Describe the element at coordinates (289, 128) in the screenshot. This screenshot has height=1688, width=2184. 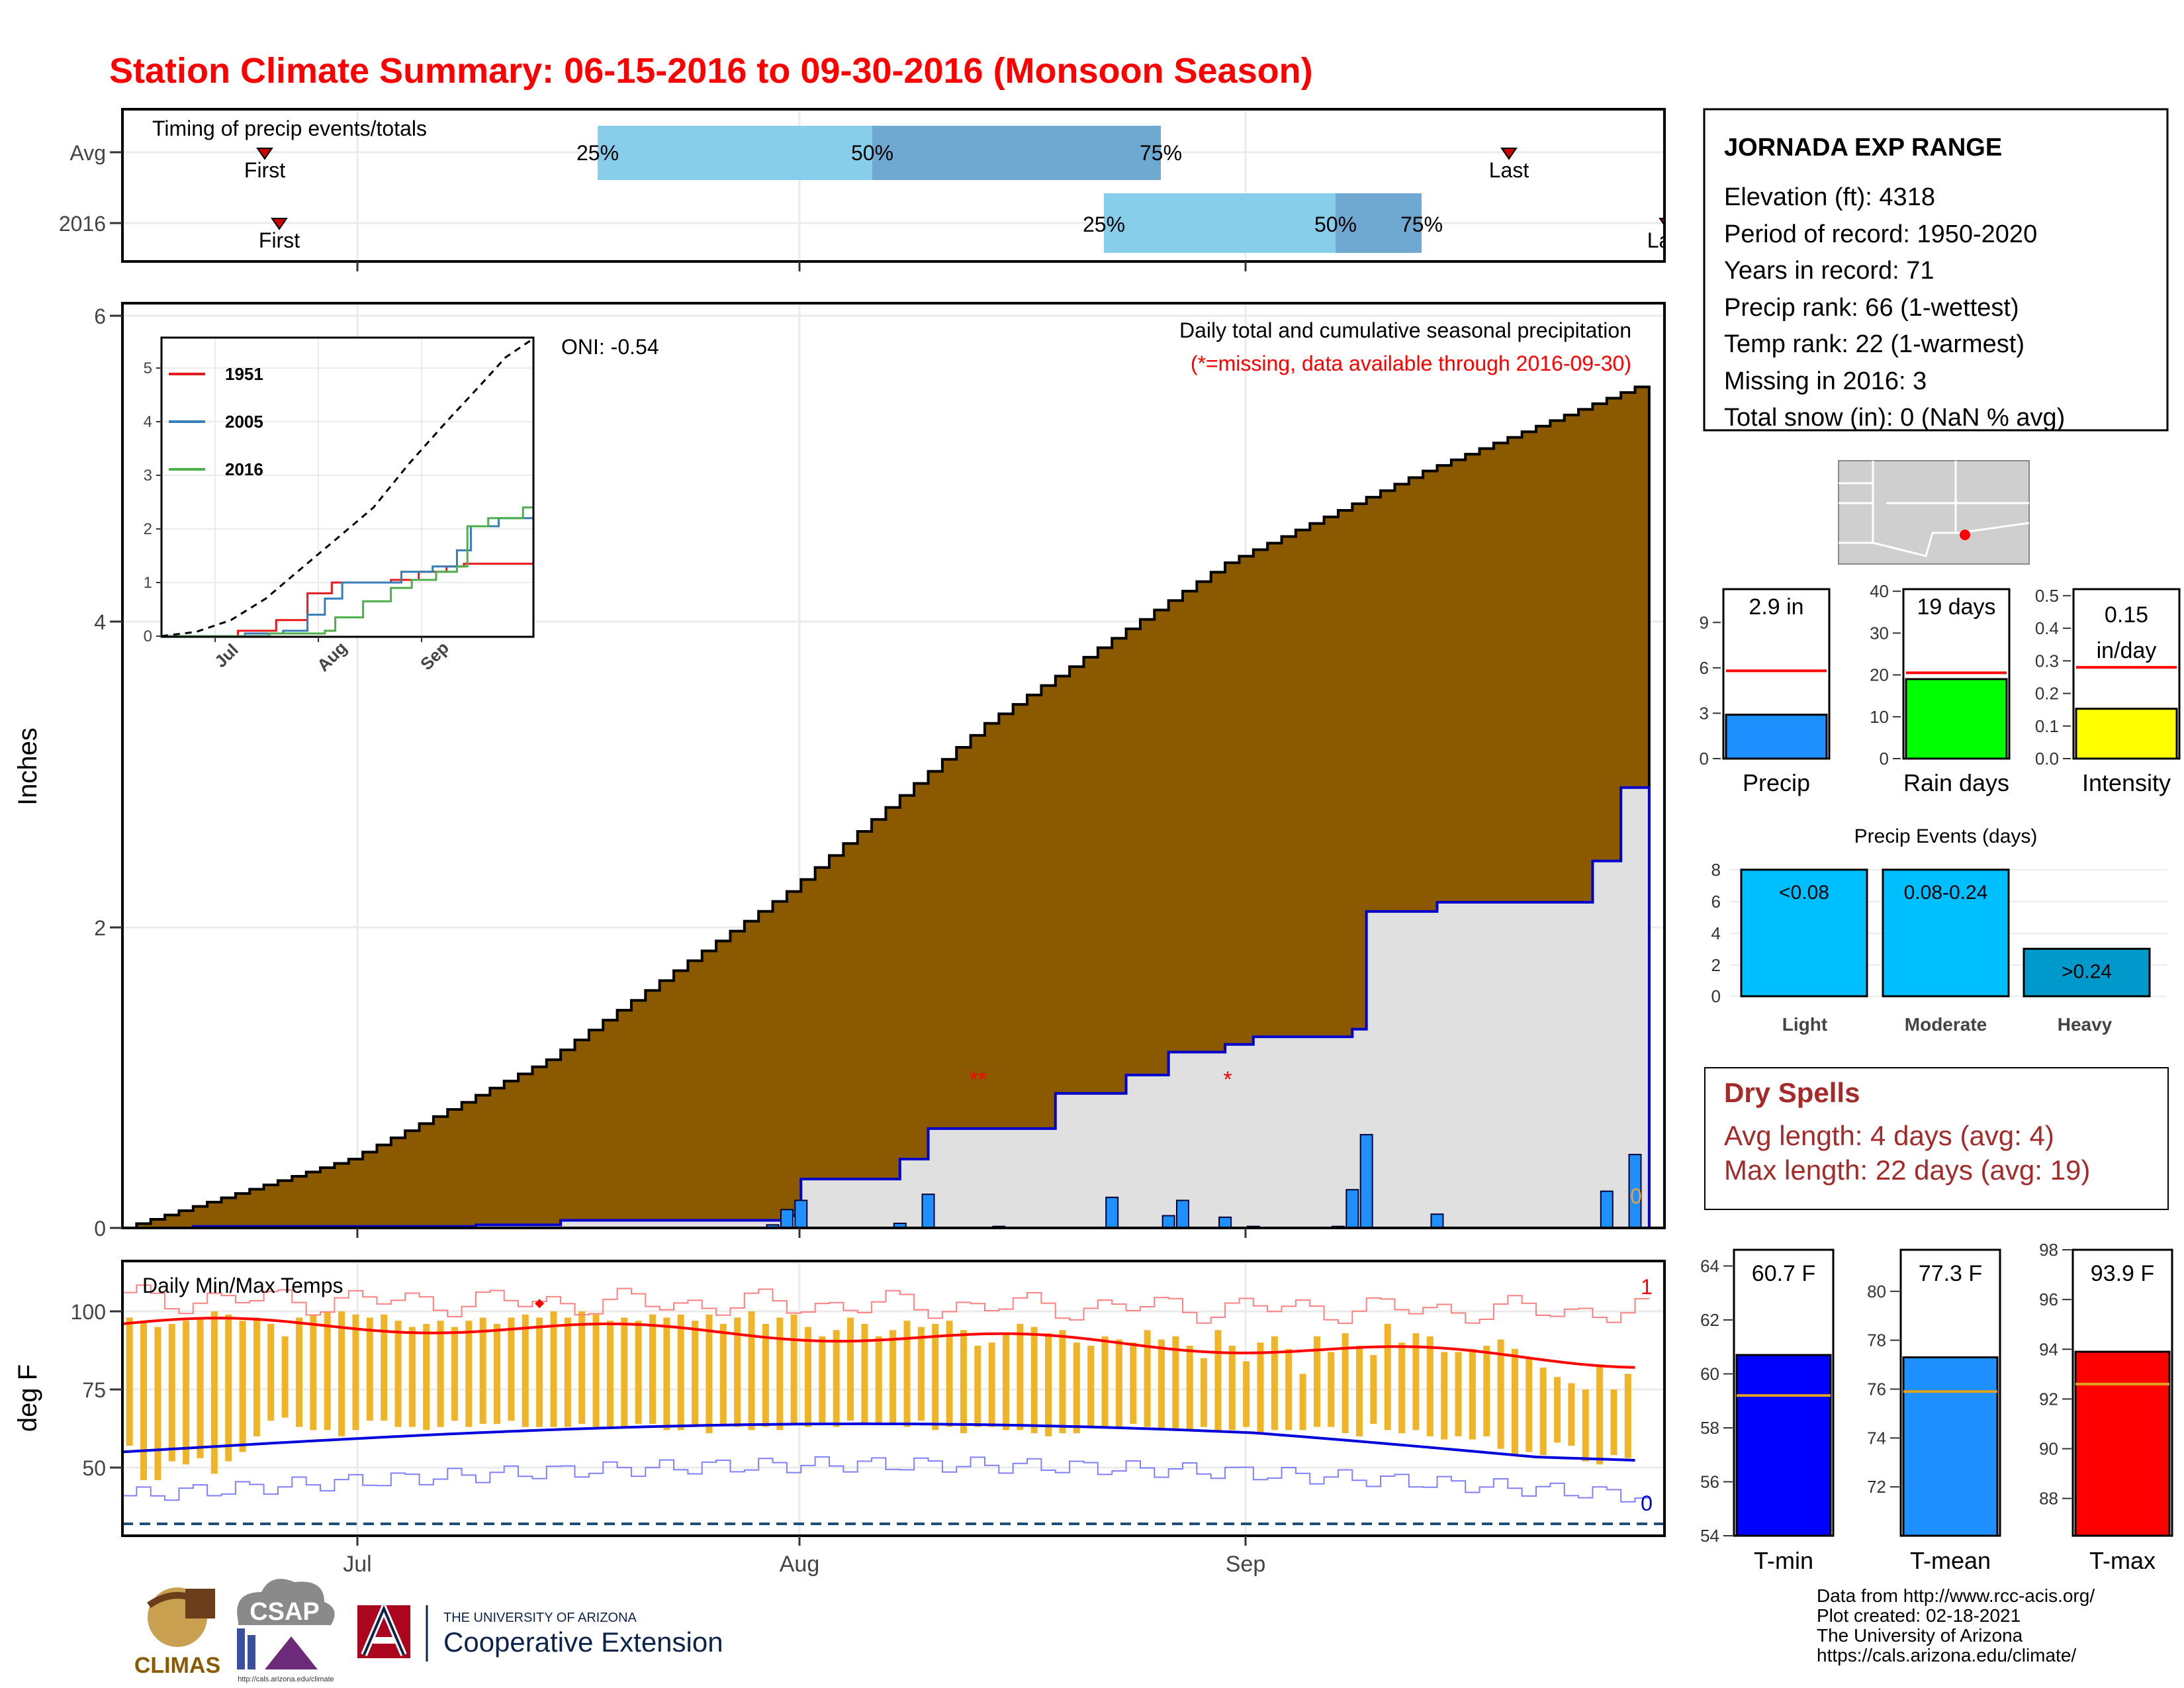
I see `timing-label: Timing of precip events/totals` at that location.